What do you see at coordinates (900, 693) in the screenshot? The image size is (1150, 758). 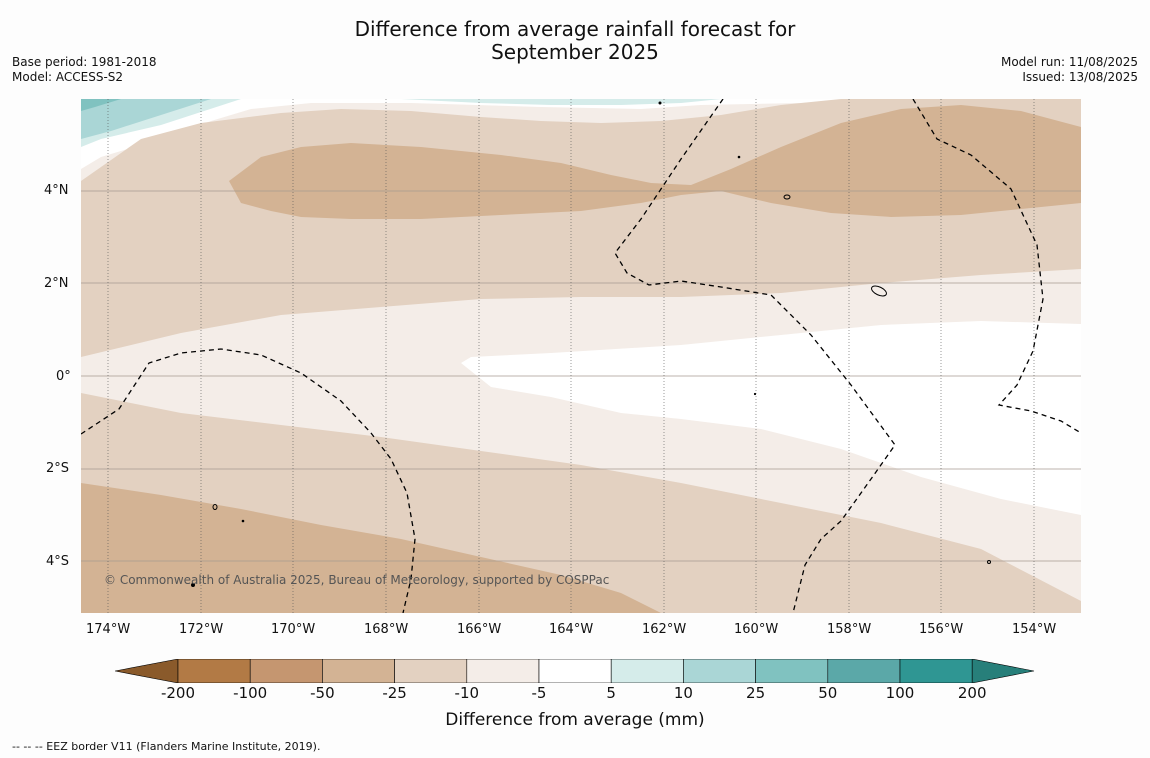 I see `colorbar-tick-label: 100` at bounding box center [900, 693].